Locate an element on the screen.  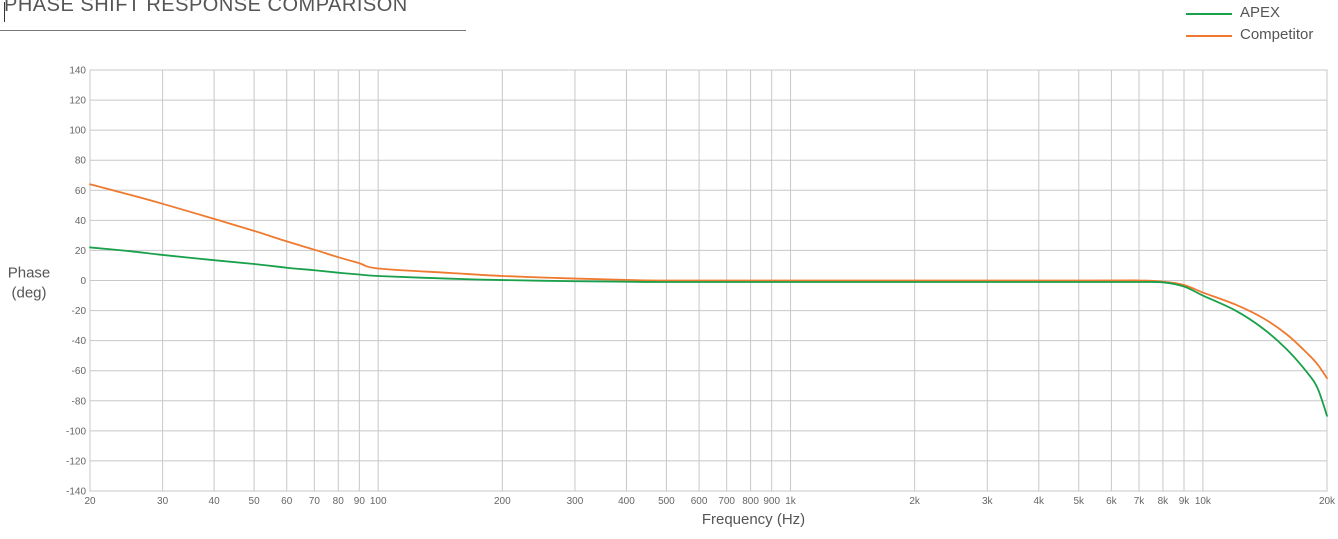
title-underline: PHASE SHIFT RESPONSE COMPARISON is located at coordinates (233, 15).